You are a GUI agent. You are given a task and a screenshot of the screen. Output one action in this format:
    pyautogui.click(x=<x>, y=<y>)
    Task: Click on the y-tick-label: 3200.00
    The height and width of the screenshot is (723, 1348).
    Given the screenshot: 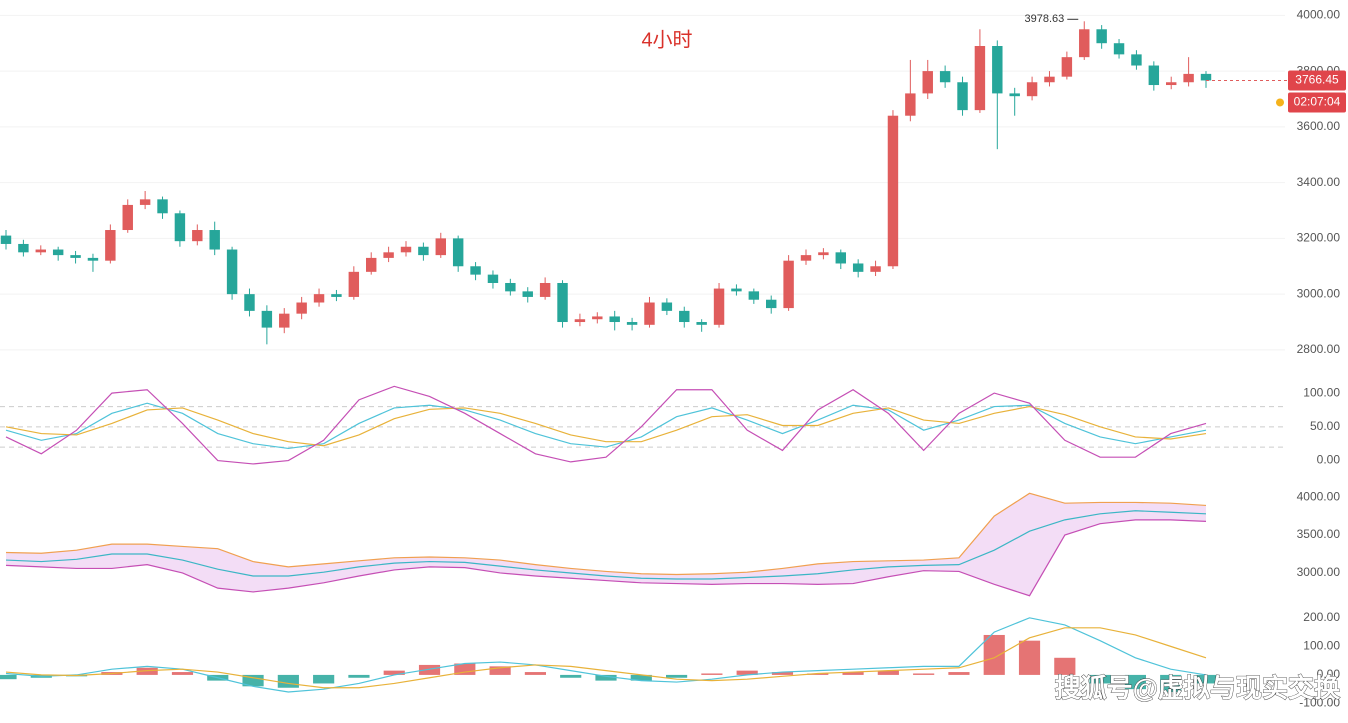 What is the action you would take?
    pyautogui.click(x=1319, y=238)
    